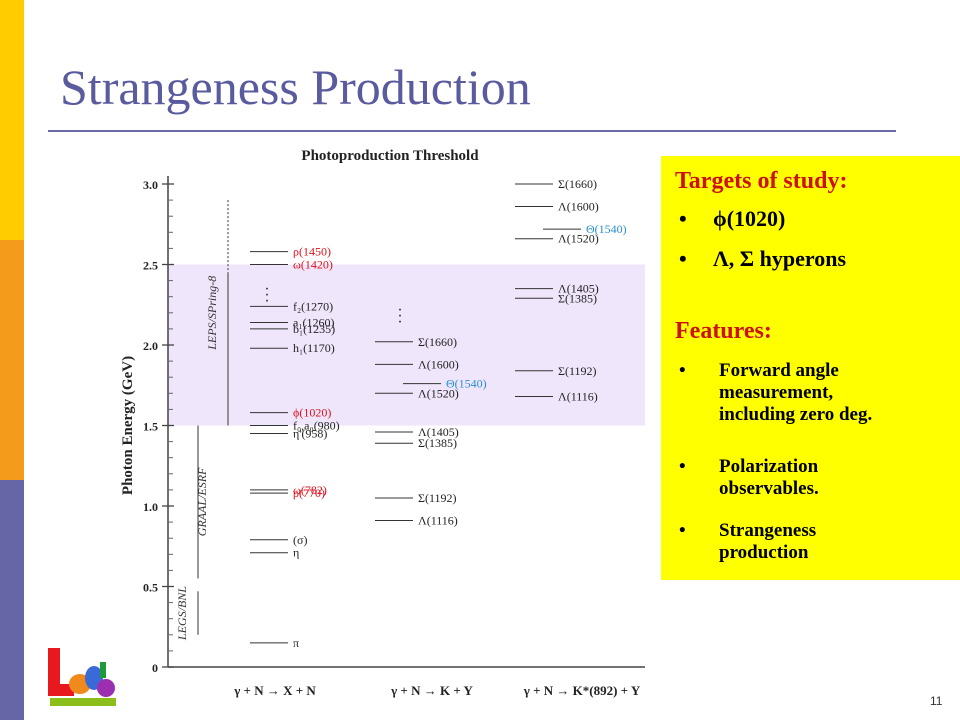 The height and width of the screenshot is (720, 960). What do you see at coordinates (128, 425) in the screenshot?
I see `y-axis-label: Photon Energy (GeV)` at bounding box center [128, 425].